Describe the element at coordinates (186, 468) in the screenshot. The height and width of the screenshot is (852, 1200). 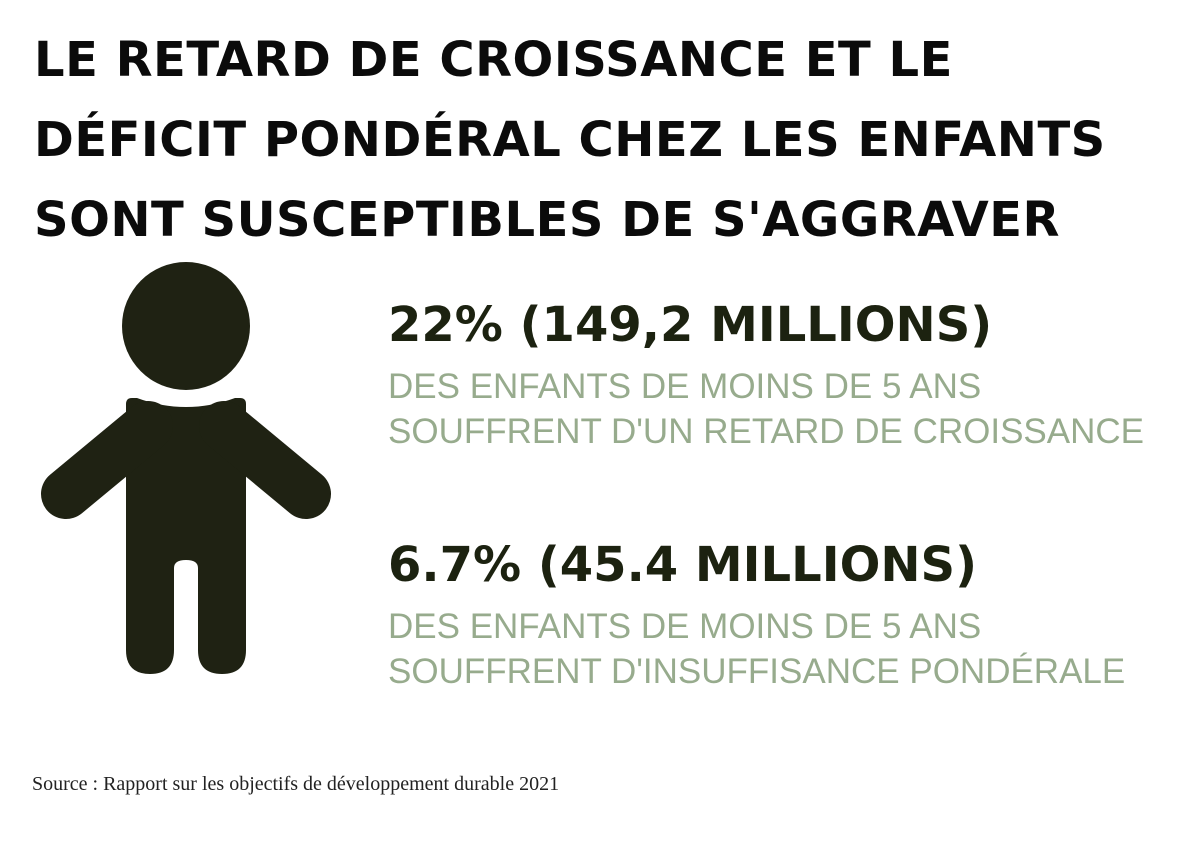
I see `child-icon` at that location.